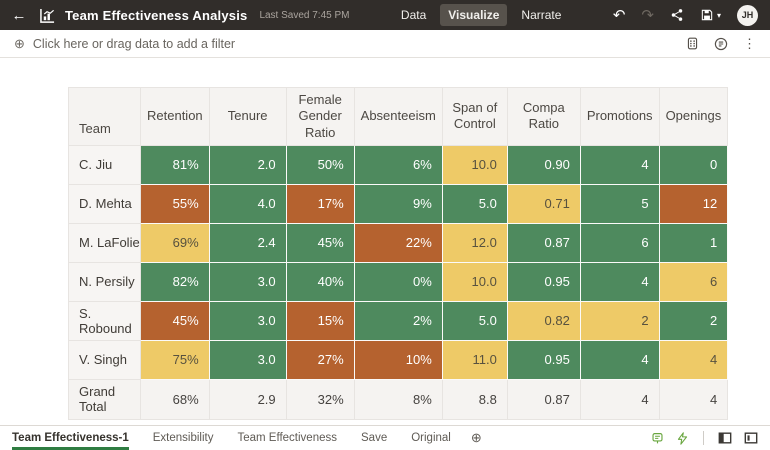  What do you see at coordinates (693, 116) in the screenshot?
I see `column-header: Openings` at bounding box center [693, 116].